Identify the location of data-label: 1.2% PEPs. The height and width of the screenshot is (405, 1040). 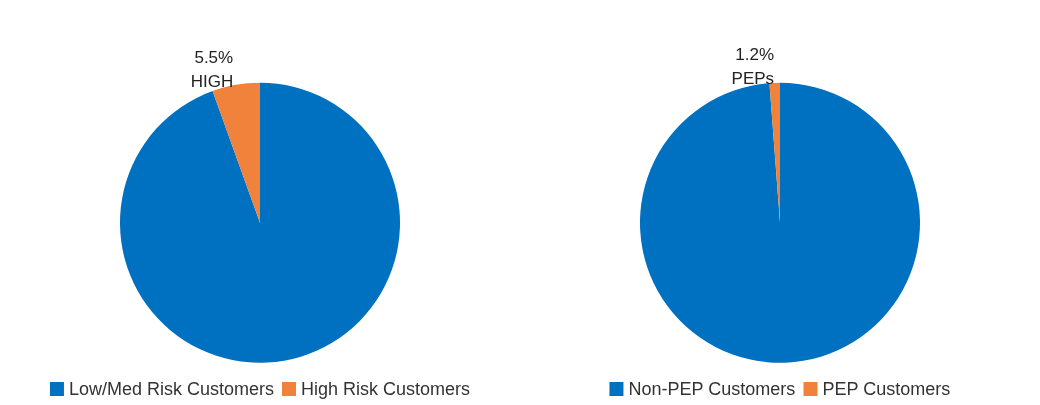
(753, 67).